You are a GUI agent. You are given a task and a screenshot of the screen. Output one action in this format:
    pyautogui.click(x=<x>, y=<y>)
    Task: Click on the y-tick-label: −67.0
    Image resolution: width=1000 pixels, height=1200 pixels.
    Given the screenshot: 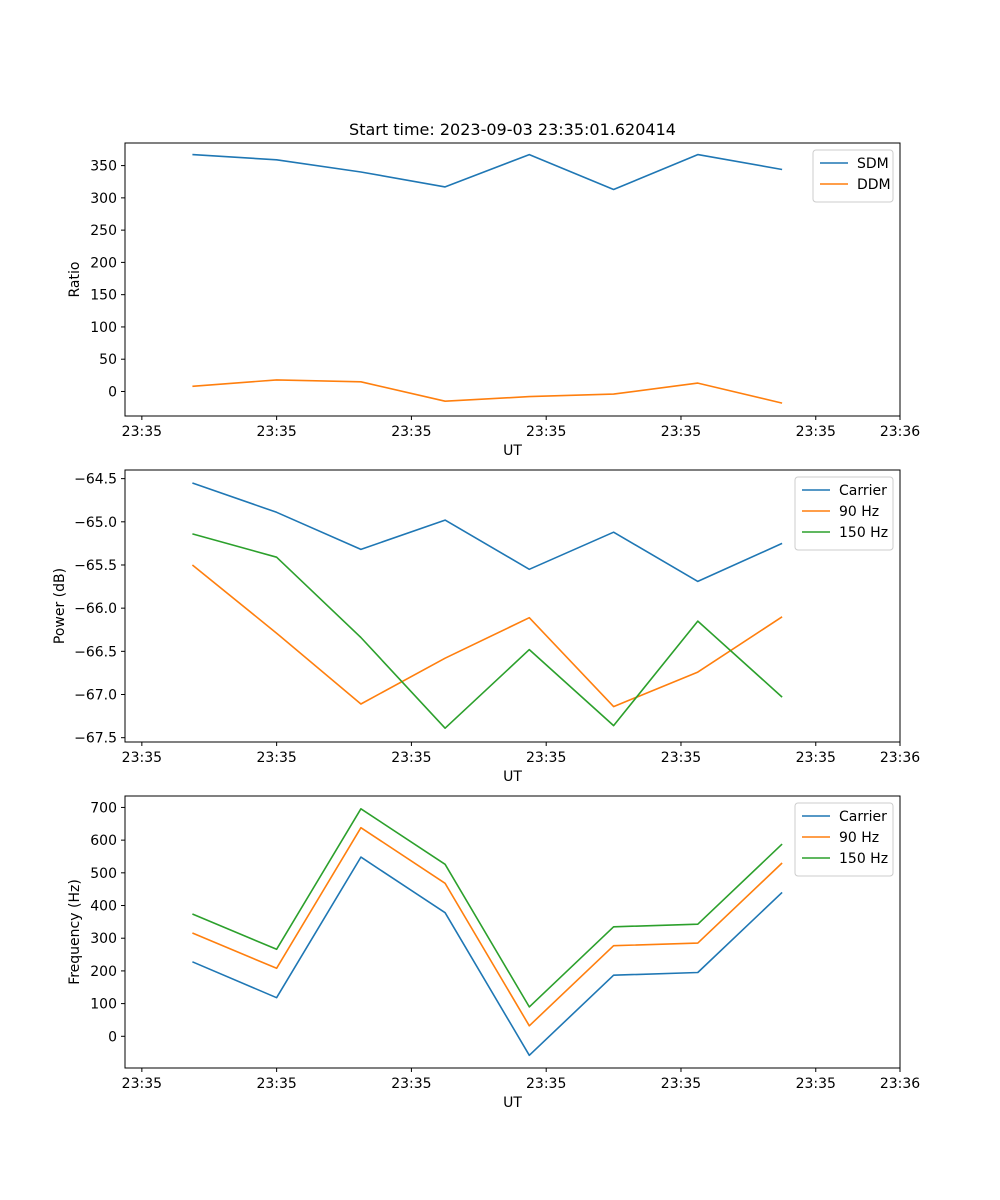 What is the action you would take?
    pyautogui.click(x=95, y=696)
    